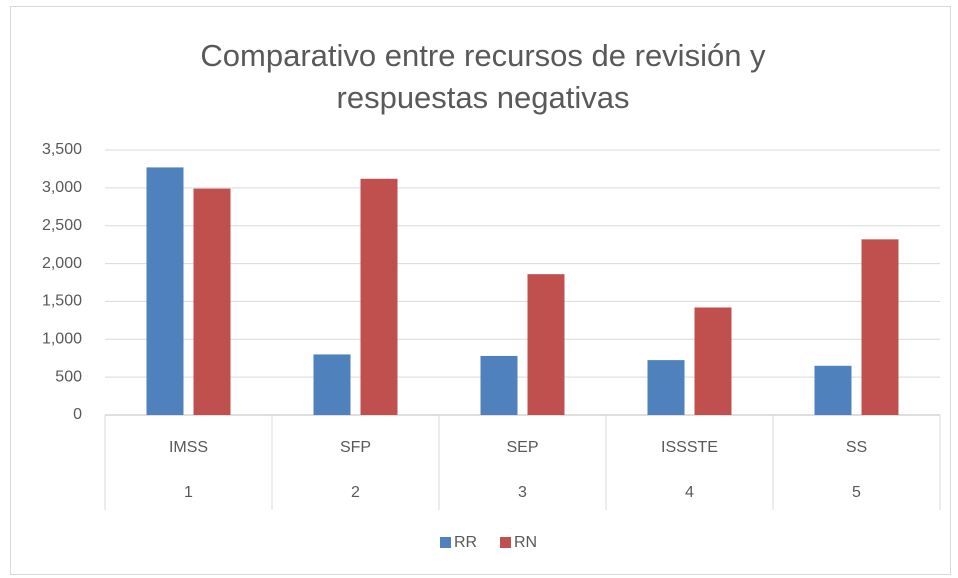  Describe the element at coordinates (77, 414) in the screenshot. I see `y-tick-label: 0` at that location.